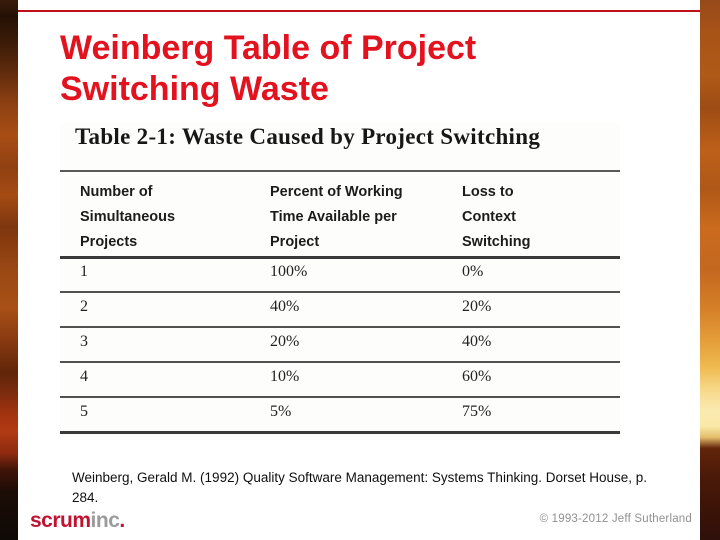 This screenshot has width=720, height=540. What do you see at coordinates (496, 217) in the screenshot?
I see `column-header-loss: Loss to Context Switching` at bounding box center [496, 217].